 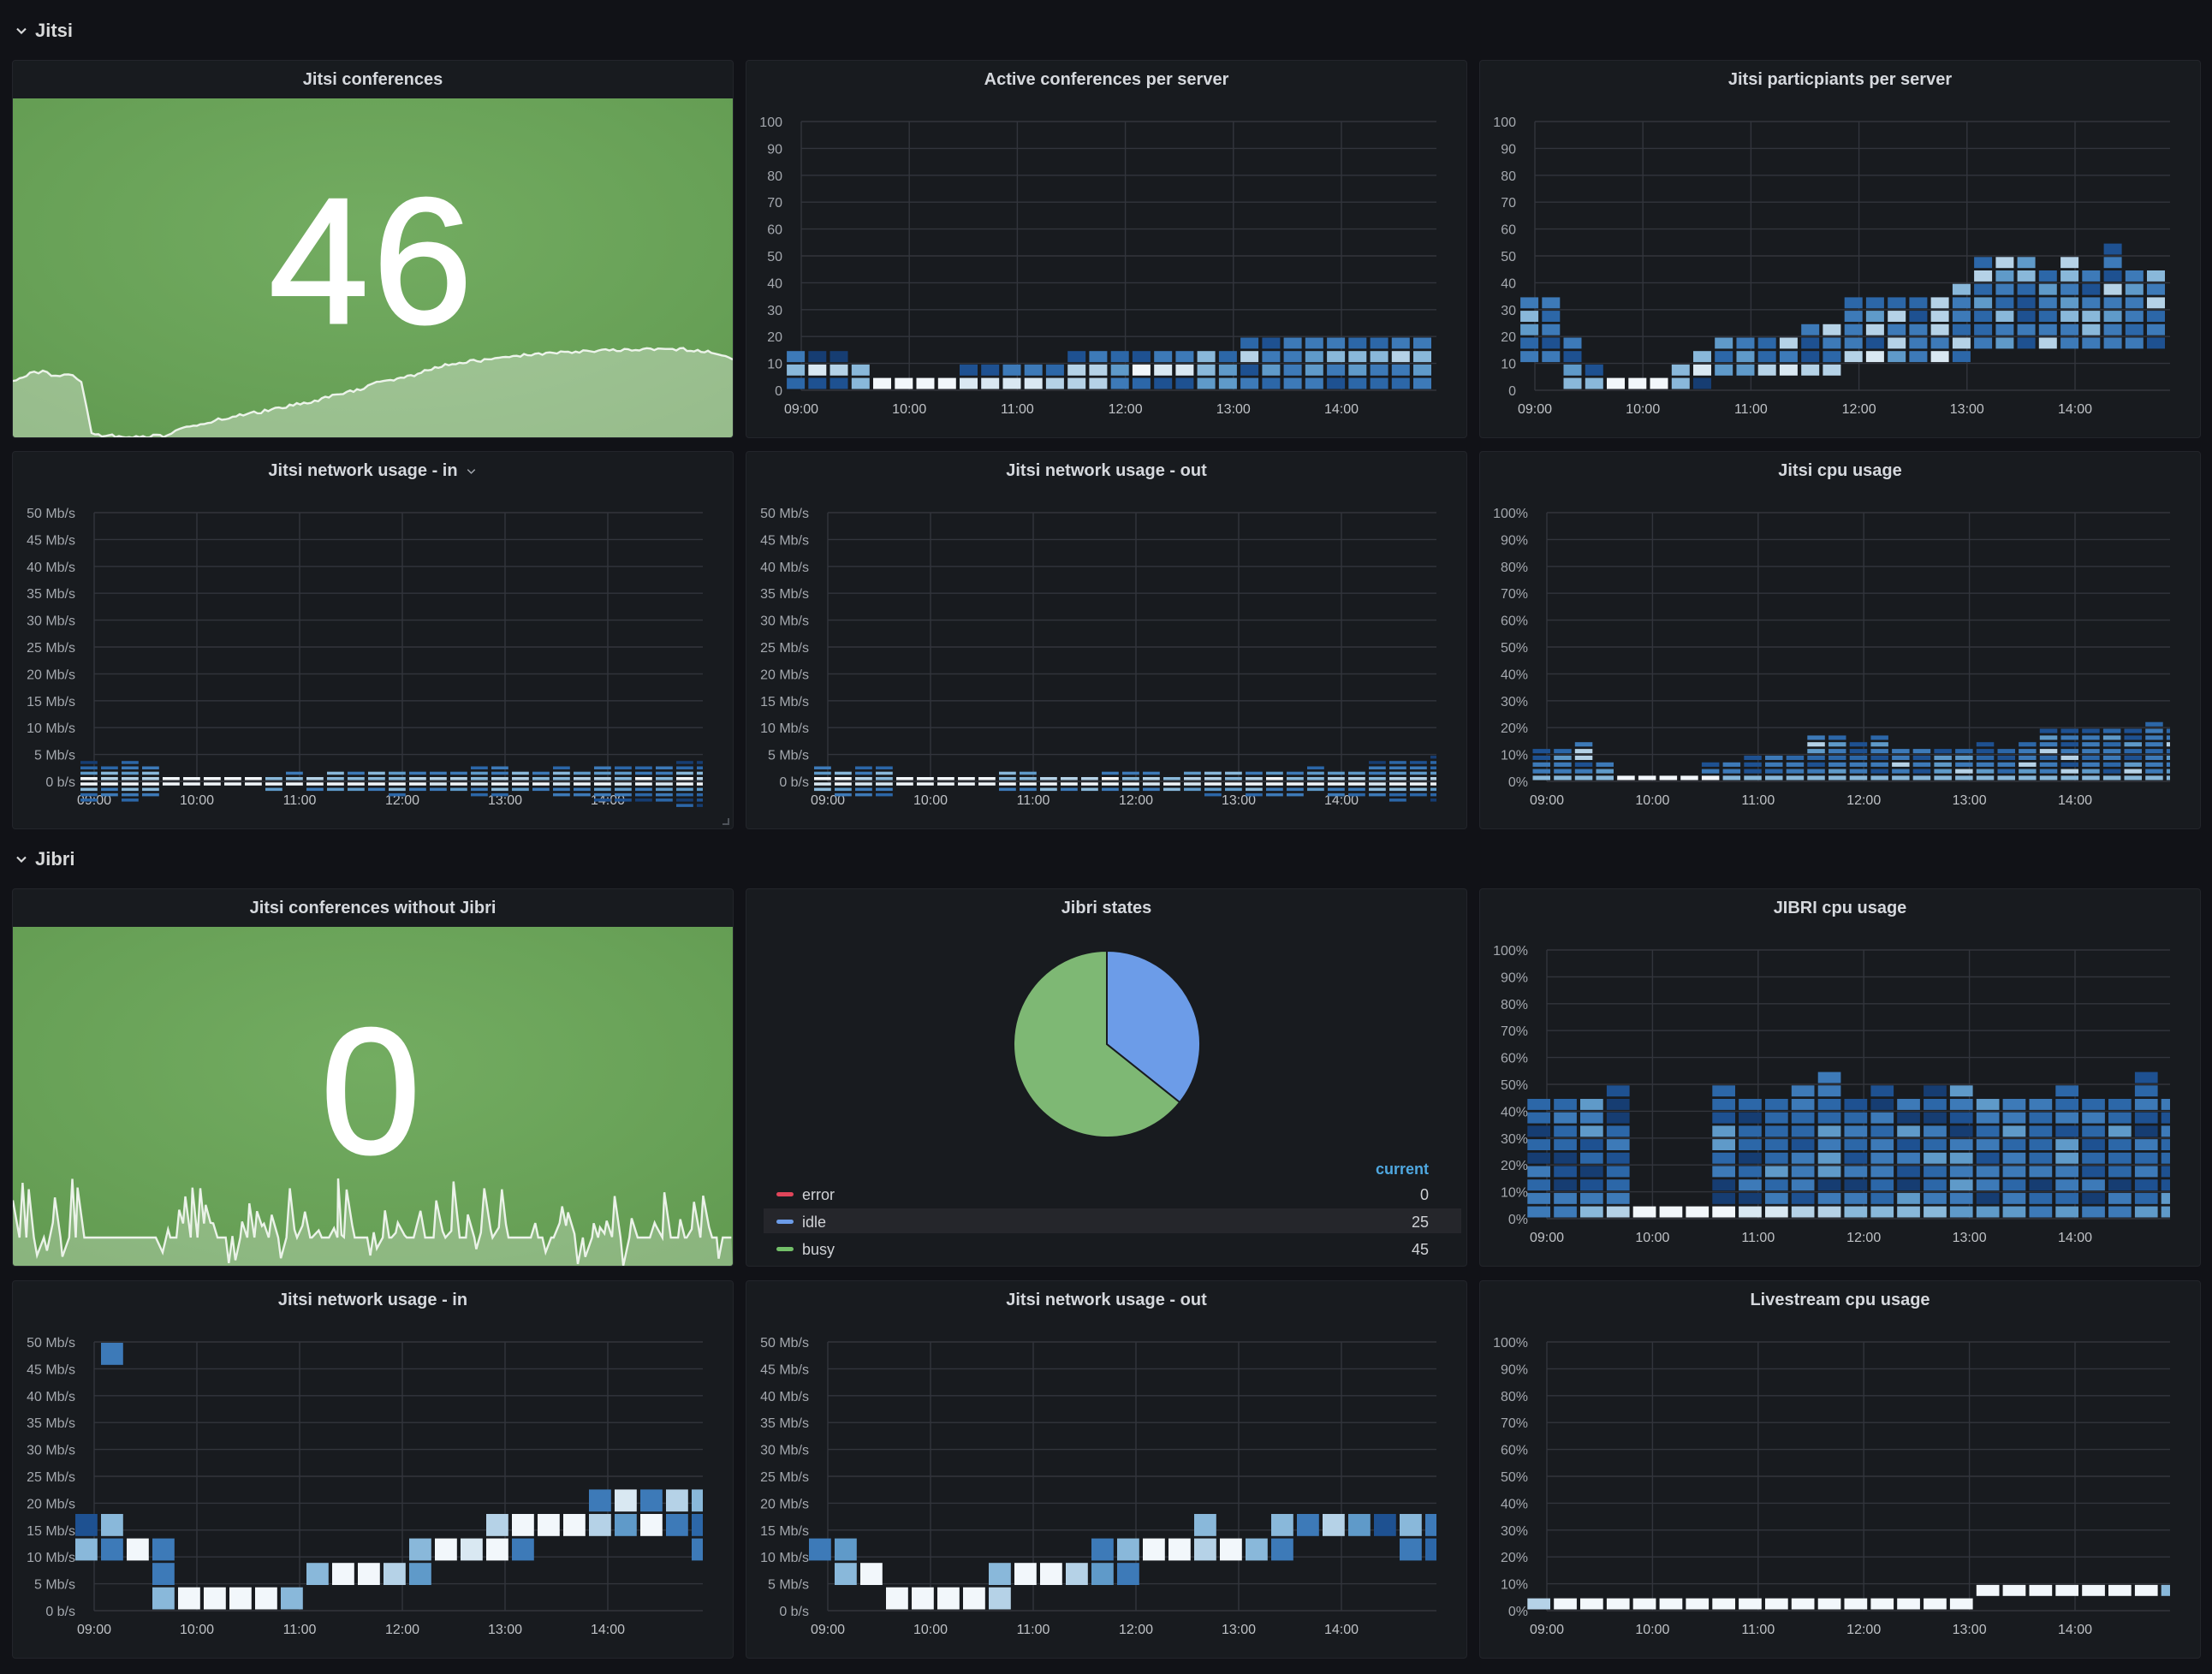 What do you see at coordinates (819, 1249) in the screenshot?
I see `svg-text: busy` at bounding box center [819, 1249].